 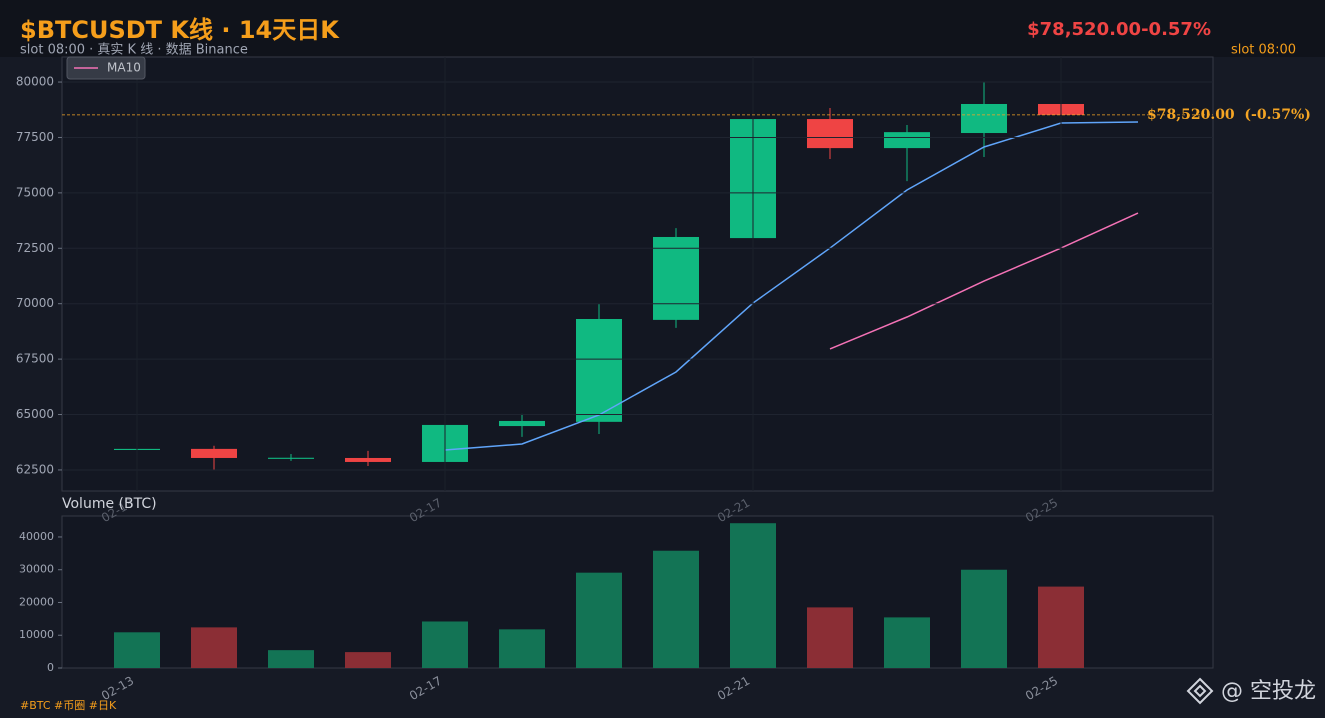 I want to click on y-tick-label: 10000, so click(x=36, y=634).